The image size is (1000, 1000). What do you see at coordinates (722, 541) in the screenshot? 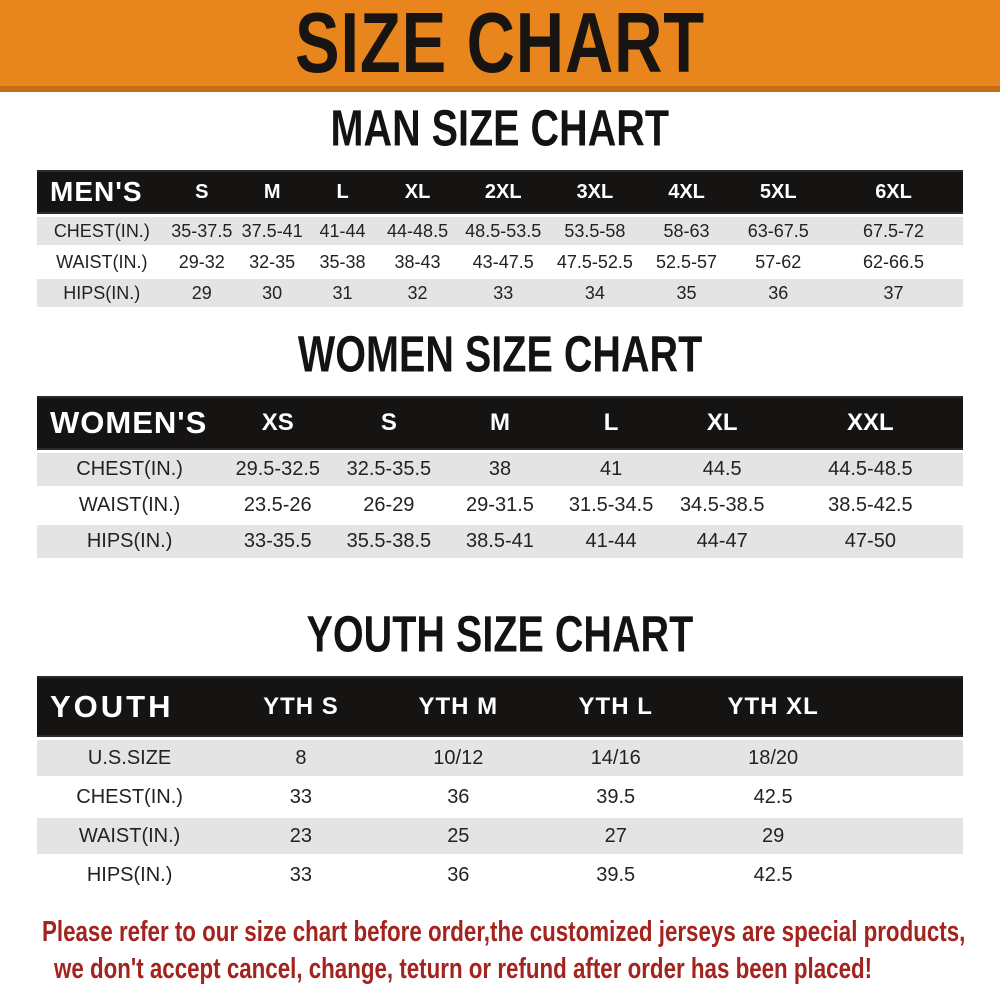
I see `size-value-cell: 44-47` at bounding box center [722, 541].